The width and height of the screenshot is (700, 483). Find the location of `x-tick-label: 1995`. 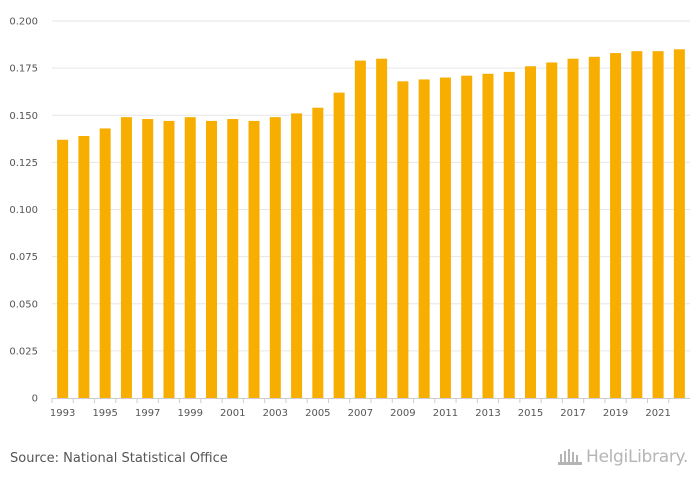

x-tick-label: 1995 is located at coordinates (104, 413).